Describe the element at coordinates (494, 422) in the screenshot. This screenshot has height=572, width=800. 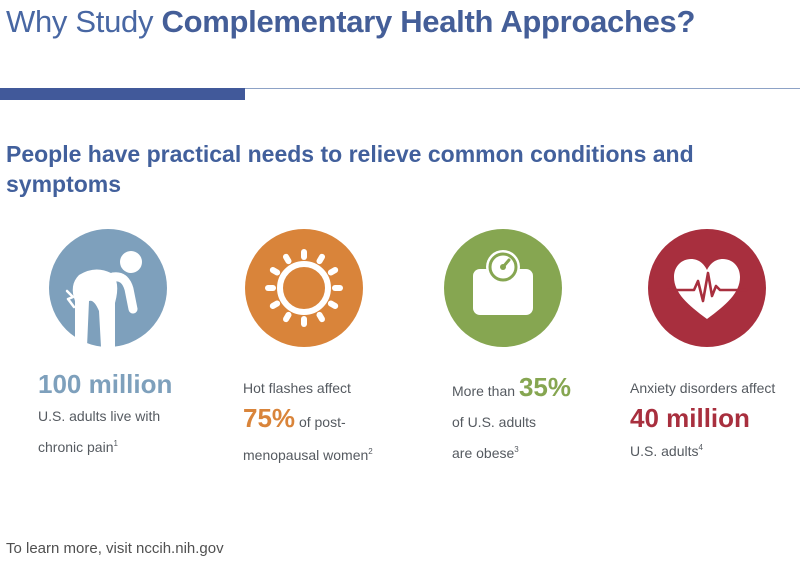
I see `stat-obesity-line1: of U.S. adults` at that location.